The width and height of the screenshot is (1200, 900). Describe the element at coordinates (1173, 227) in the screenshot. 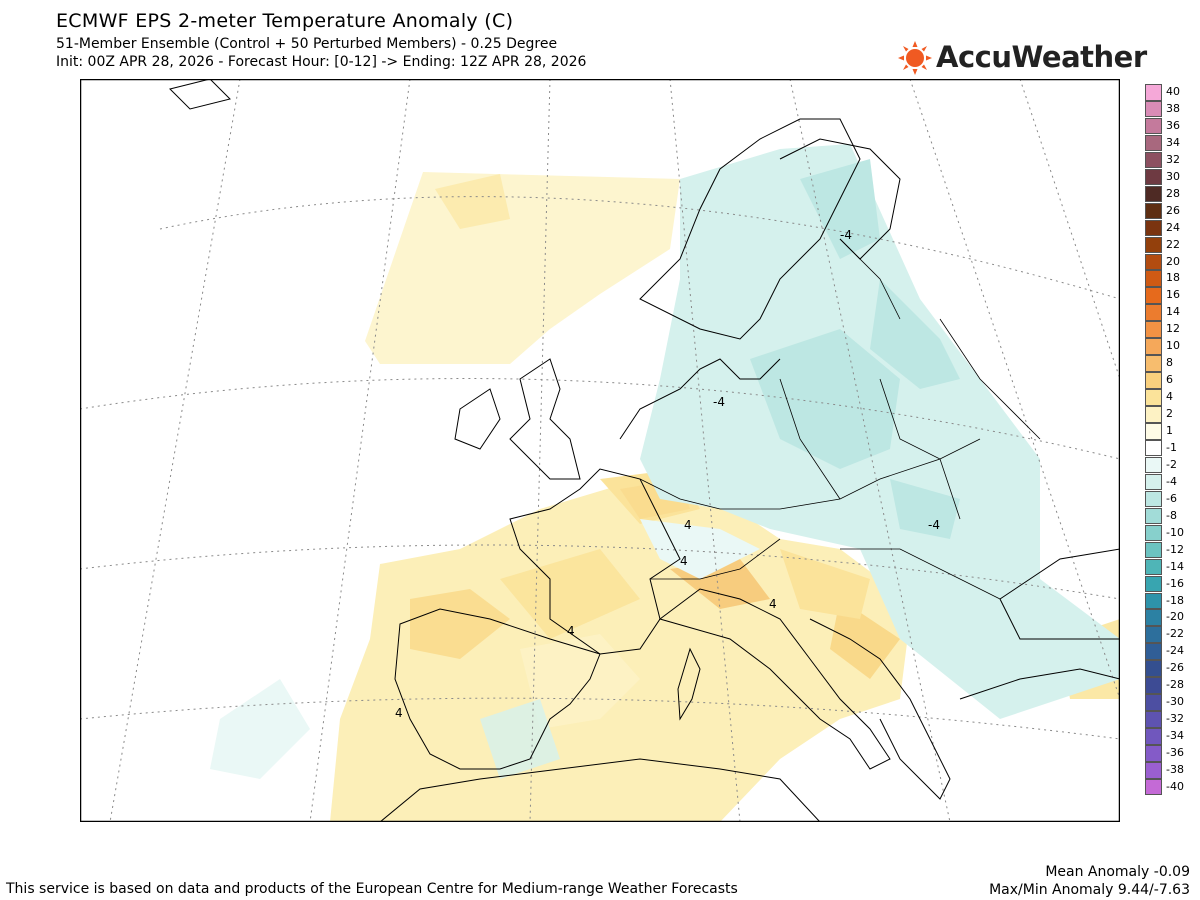

I see `colorbar-label: 24` at that location.